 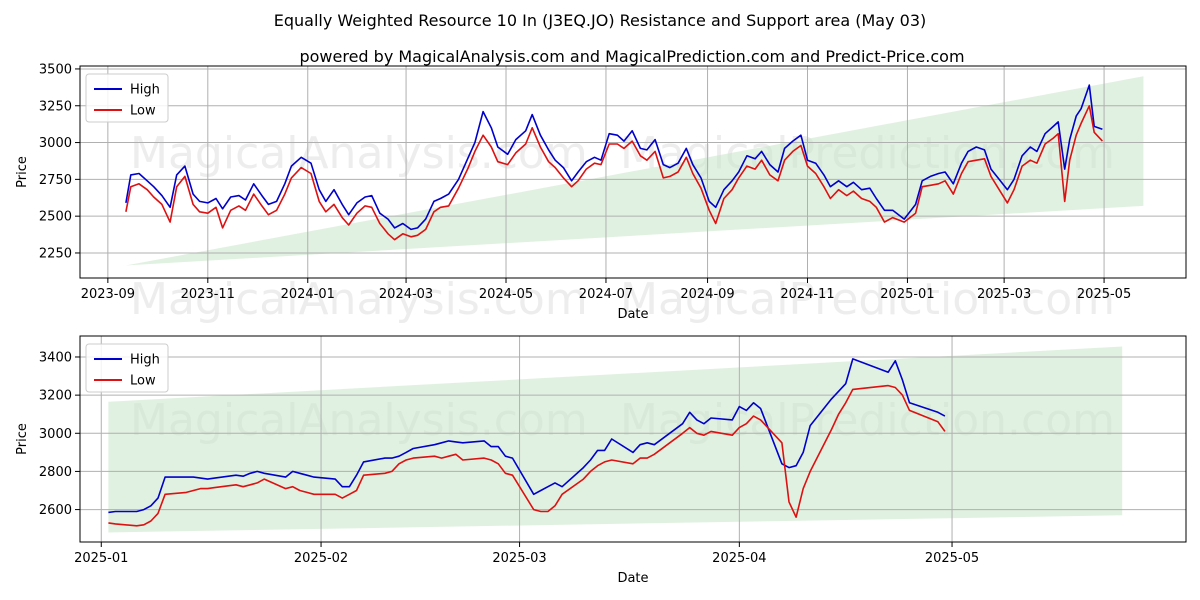 What do you see at coordinates (55, 106) in the screenshot?
I see `y-tick-label: 3250` at bounding box center [55, 106].